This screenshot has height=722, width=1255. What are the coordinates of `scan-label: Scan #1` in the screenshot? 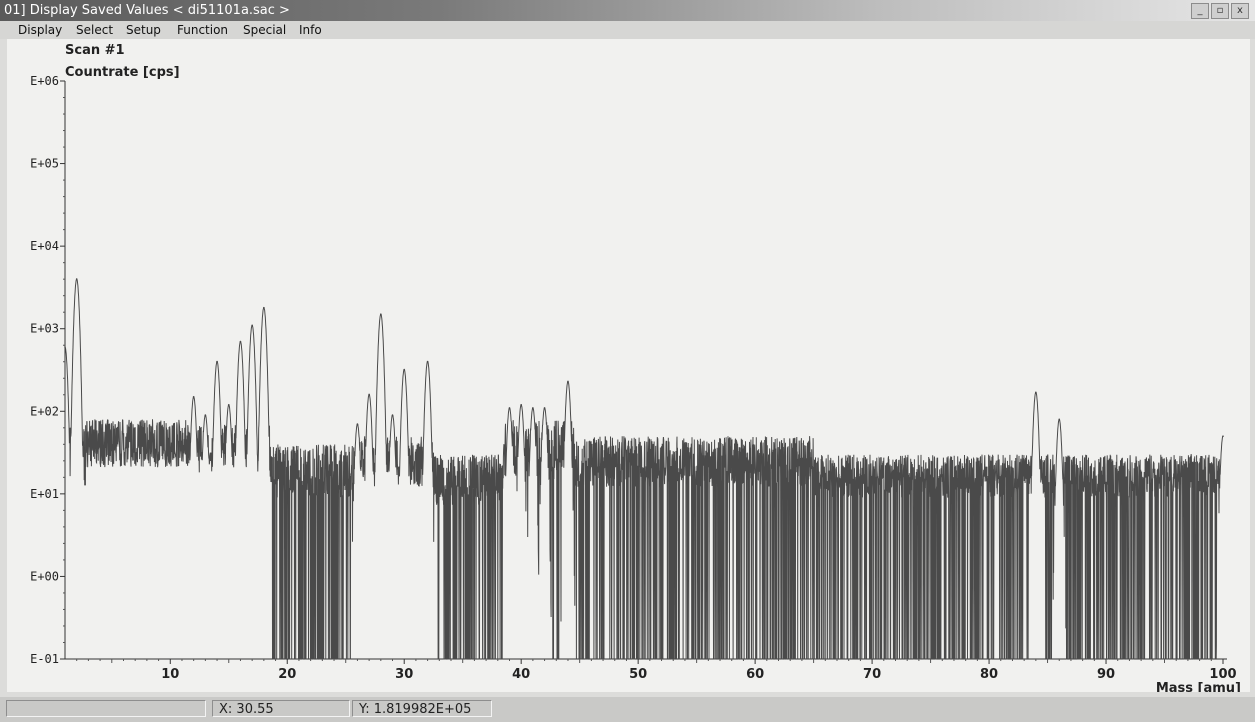 It's located at (95, 50).